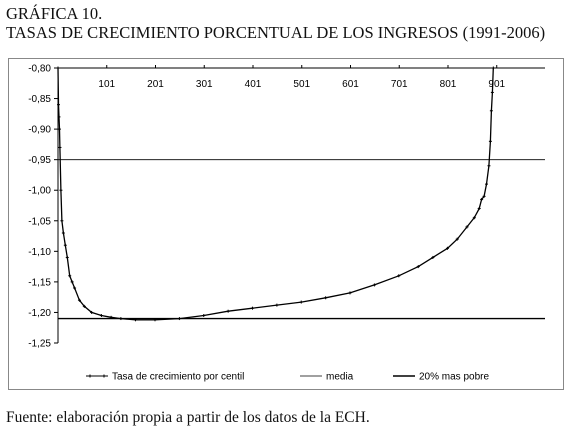  Describe the element at coordinates (39, 160) in the screenshot. I see `y-tick-label: -0,95` at that location.